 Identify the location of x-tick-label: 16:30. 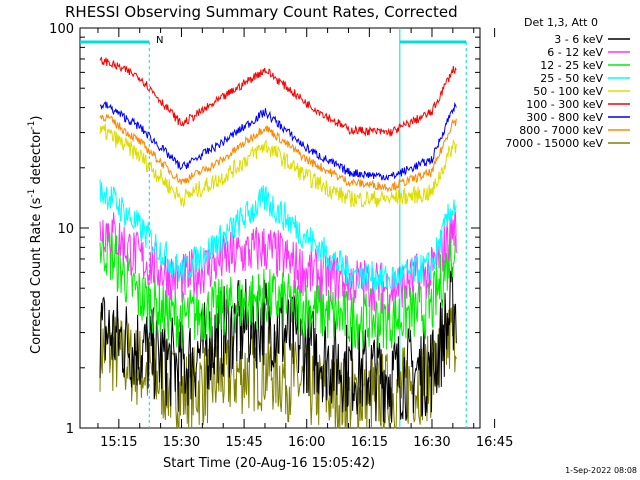
(431, 442).